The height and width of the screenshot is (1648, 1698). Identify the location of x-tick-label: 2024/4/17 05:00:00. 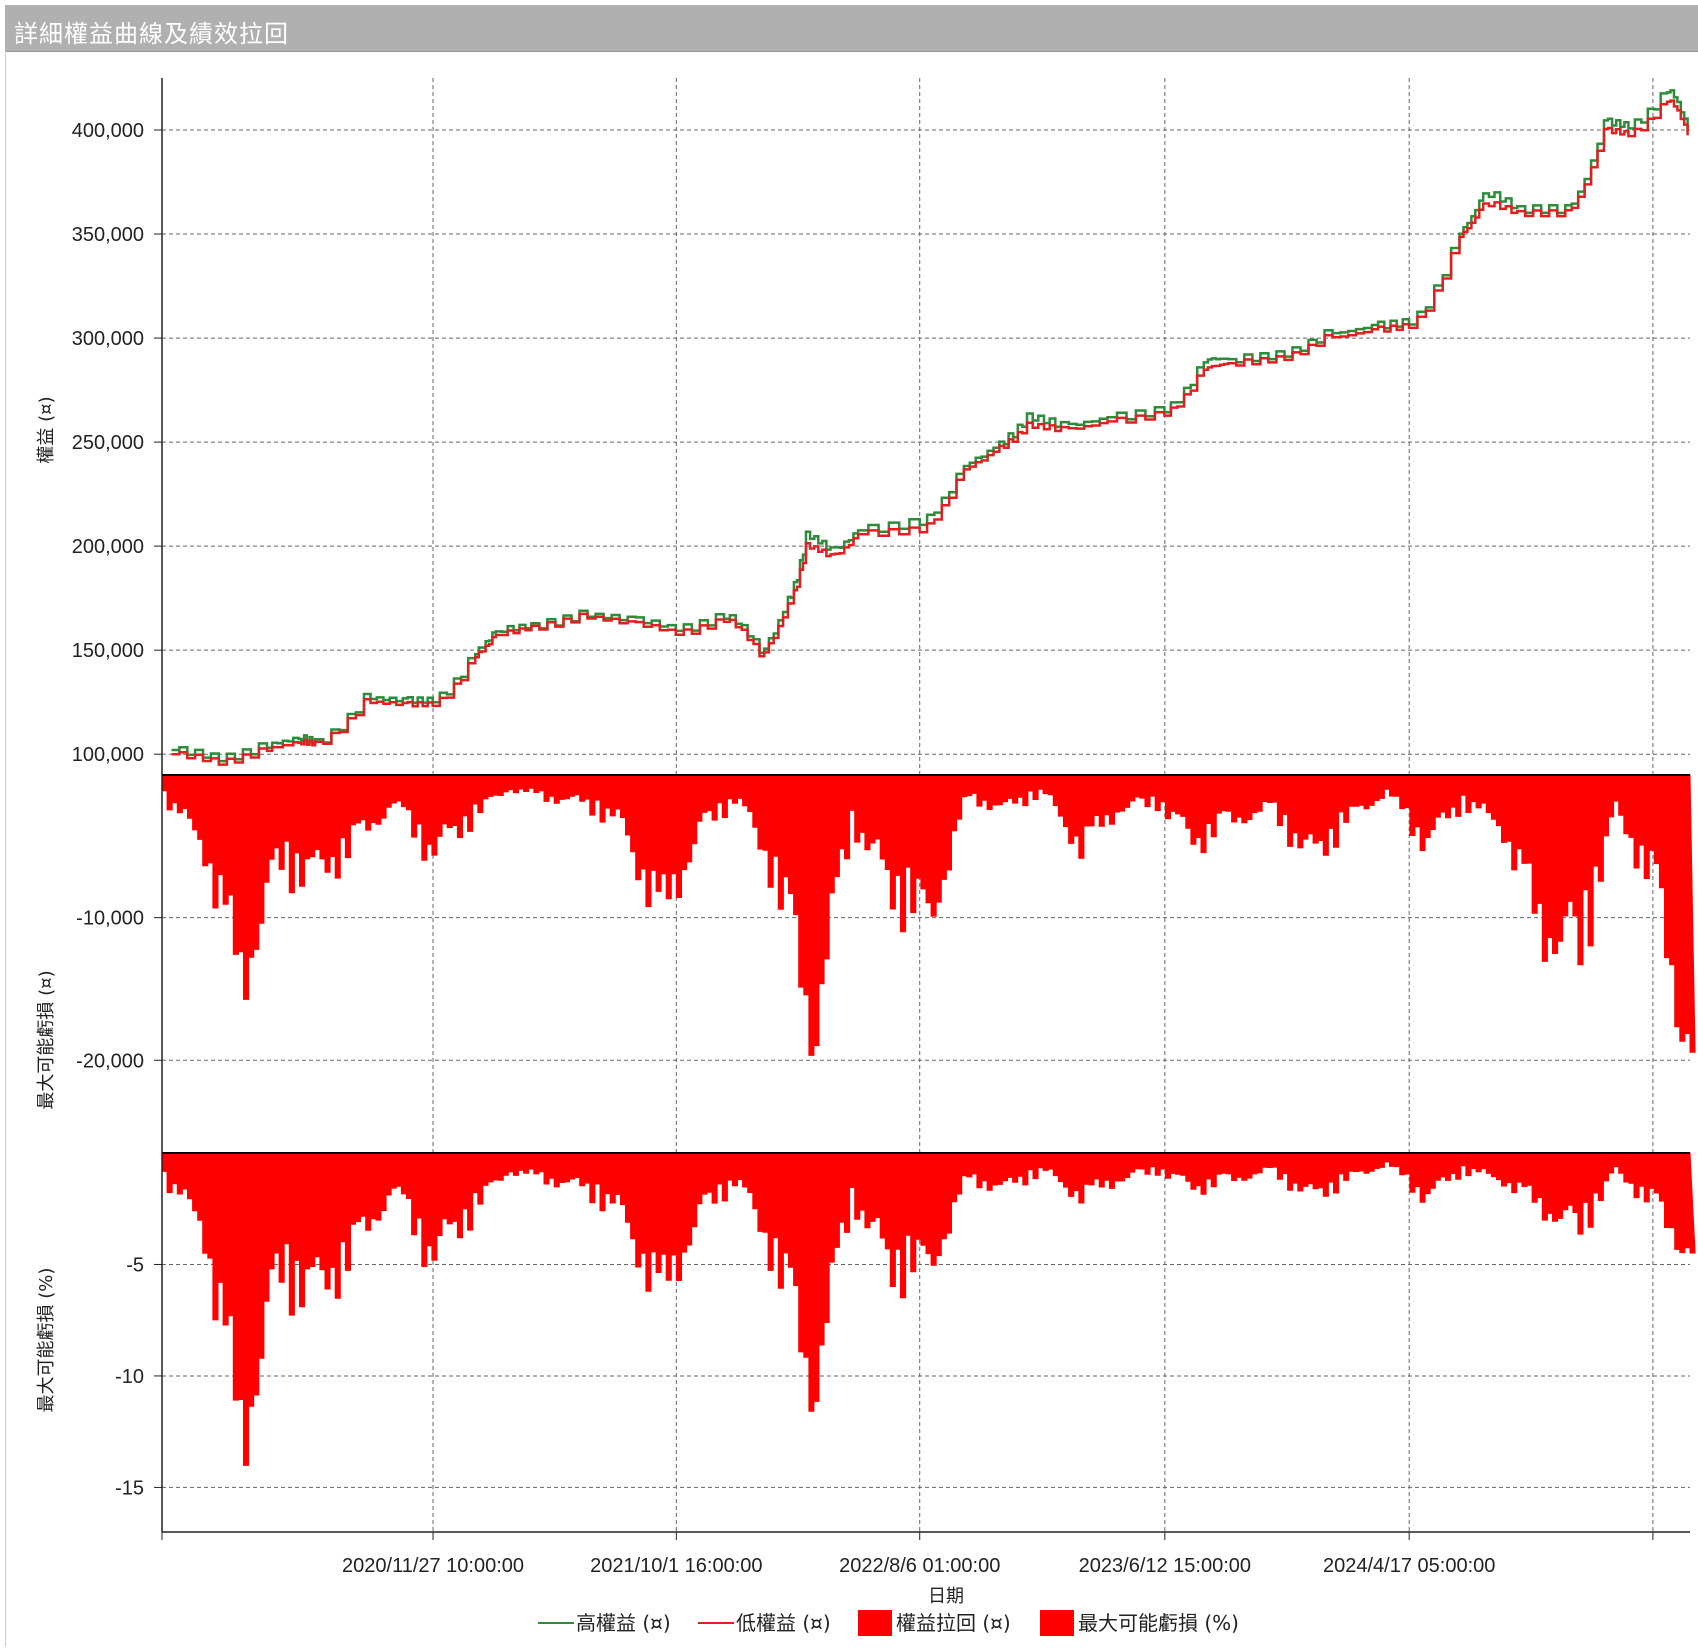
(1409, 1566).